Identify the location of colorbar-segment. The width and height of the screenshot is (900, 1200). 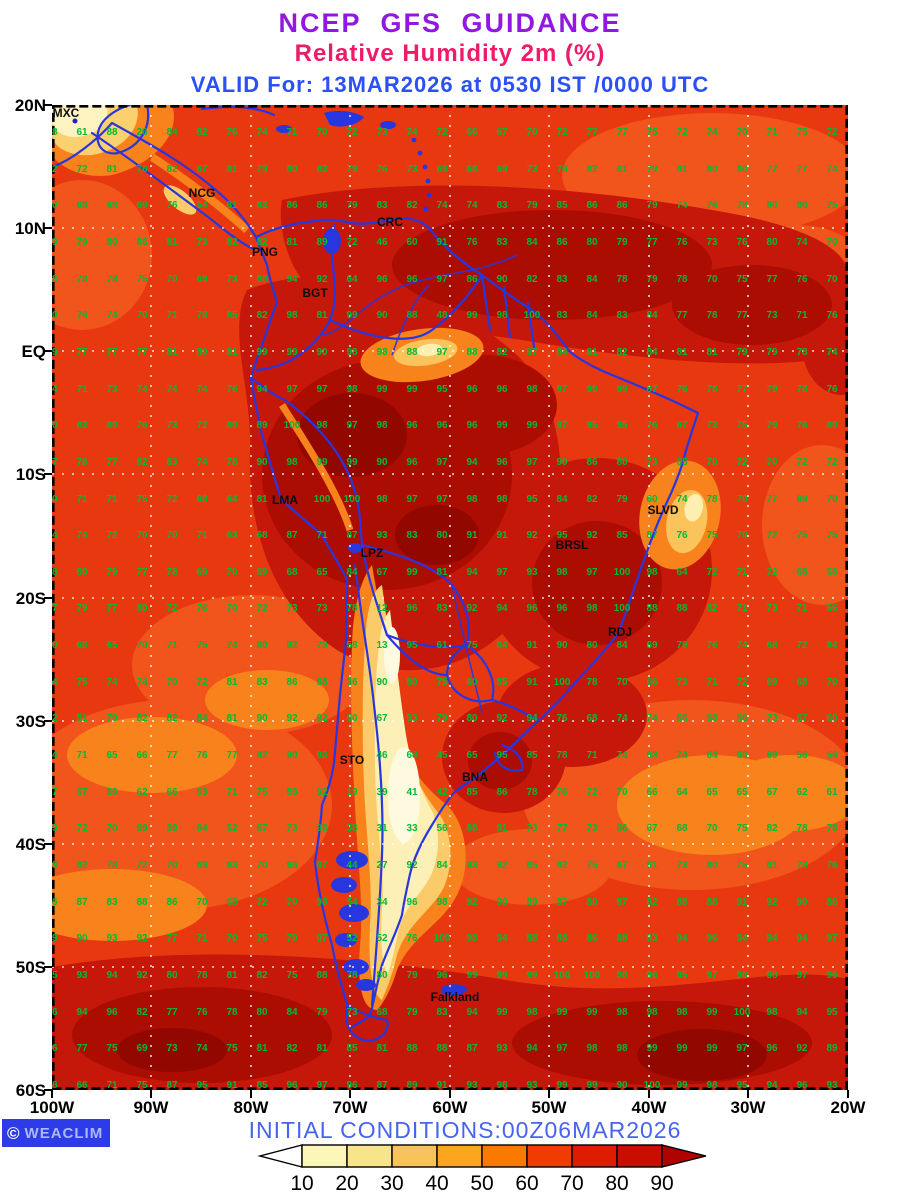
(369, 1156).